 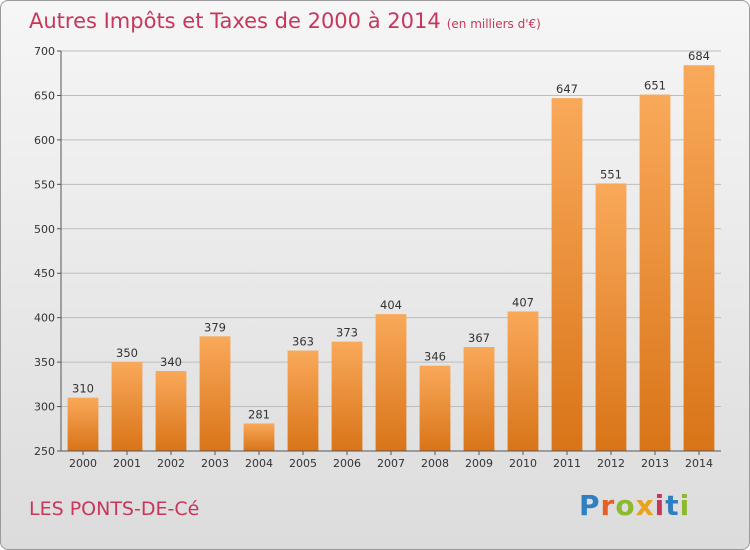 What do you see at coordinates (44, 362) in the screenshot?
I see `y-tick-label: 350` at bounding box center [44, 362].